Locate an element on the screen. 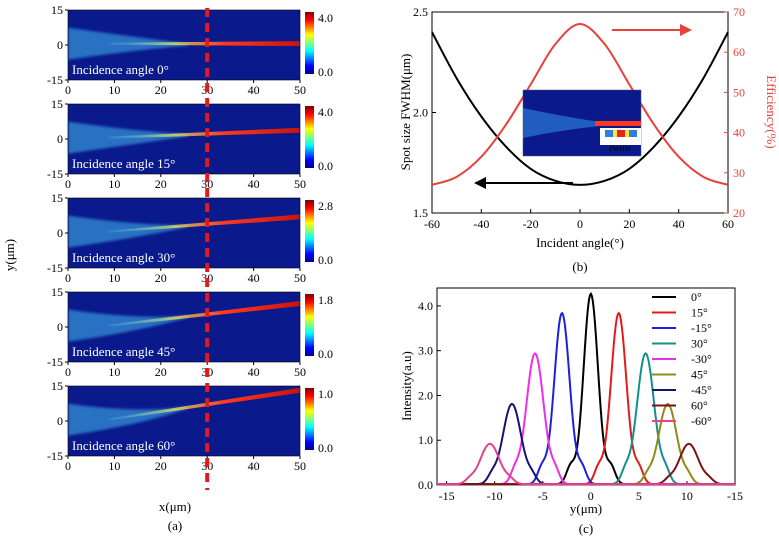  panel-a-xlabel: x(μm) is located at coordinates (175, 506).